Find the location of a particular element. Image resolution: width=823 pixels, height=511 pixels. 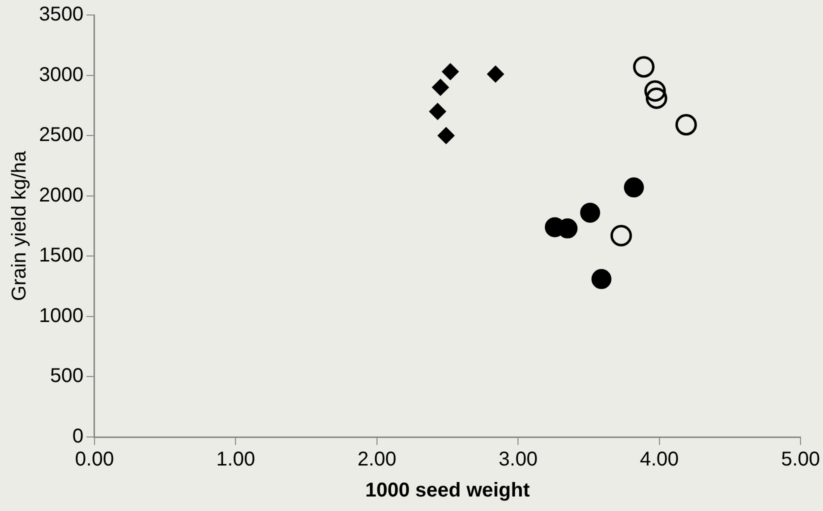

x-tick-label: 3.00 is located at coordinates (518, 459).